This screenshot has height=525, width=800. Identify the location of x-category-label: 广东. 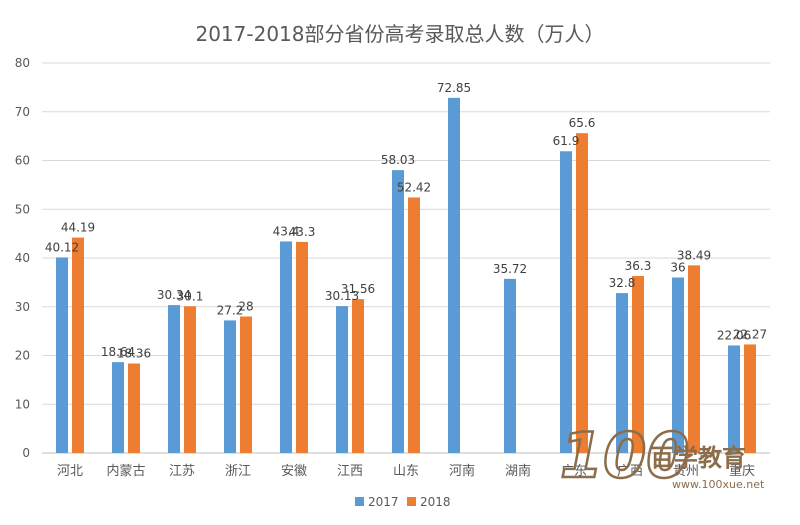
(574, 471).